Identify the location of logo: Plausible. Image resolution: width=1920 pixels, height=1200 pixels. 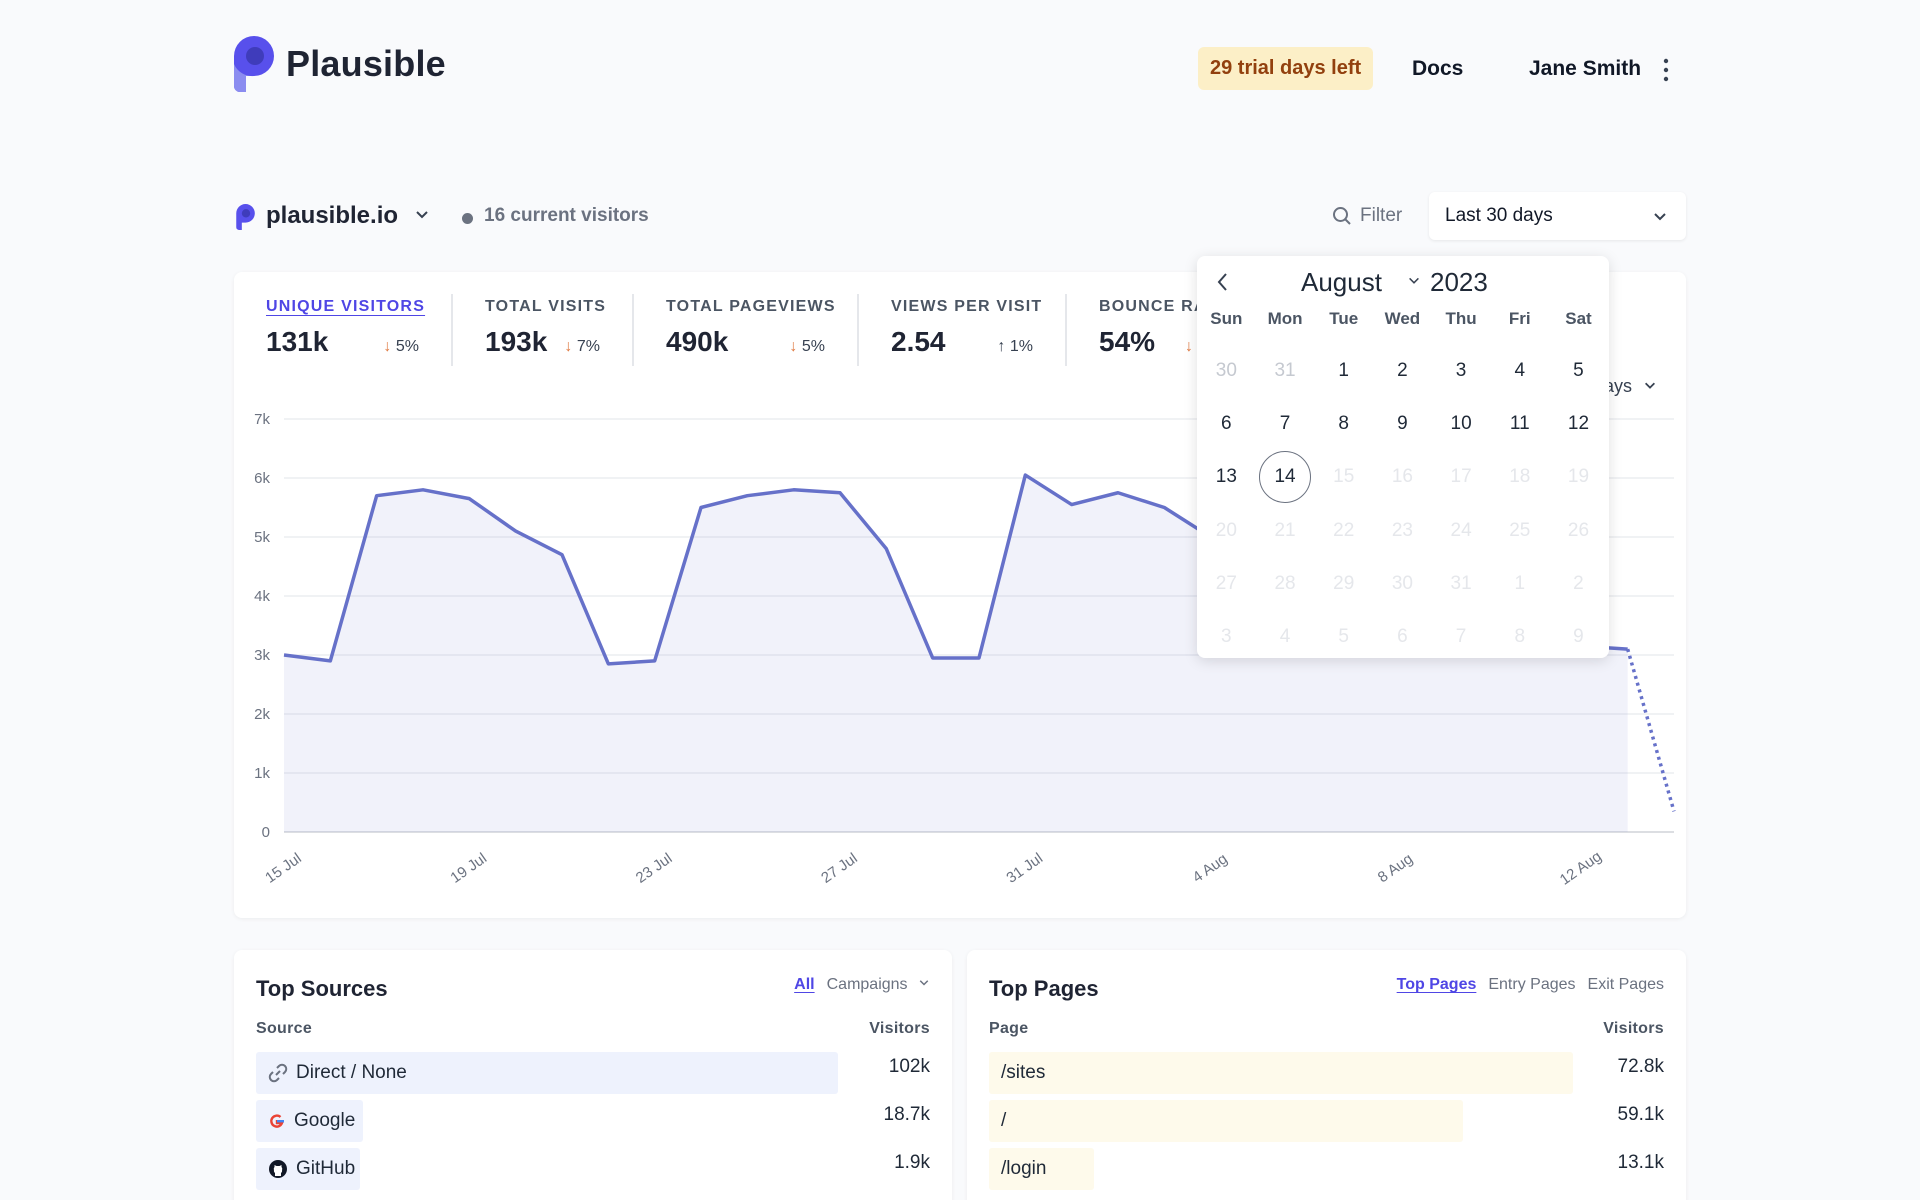
(340, 64).